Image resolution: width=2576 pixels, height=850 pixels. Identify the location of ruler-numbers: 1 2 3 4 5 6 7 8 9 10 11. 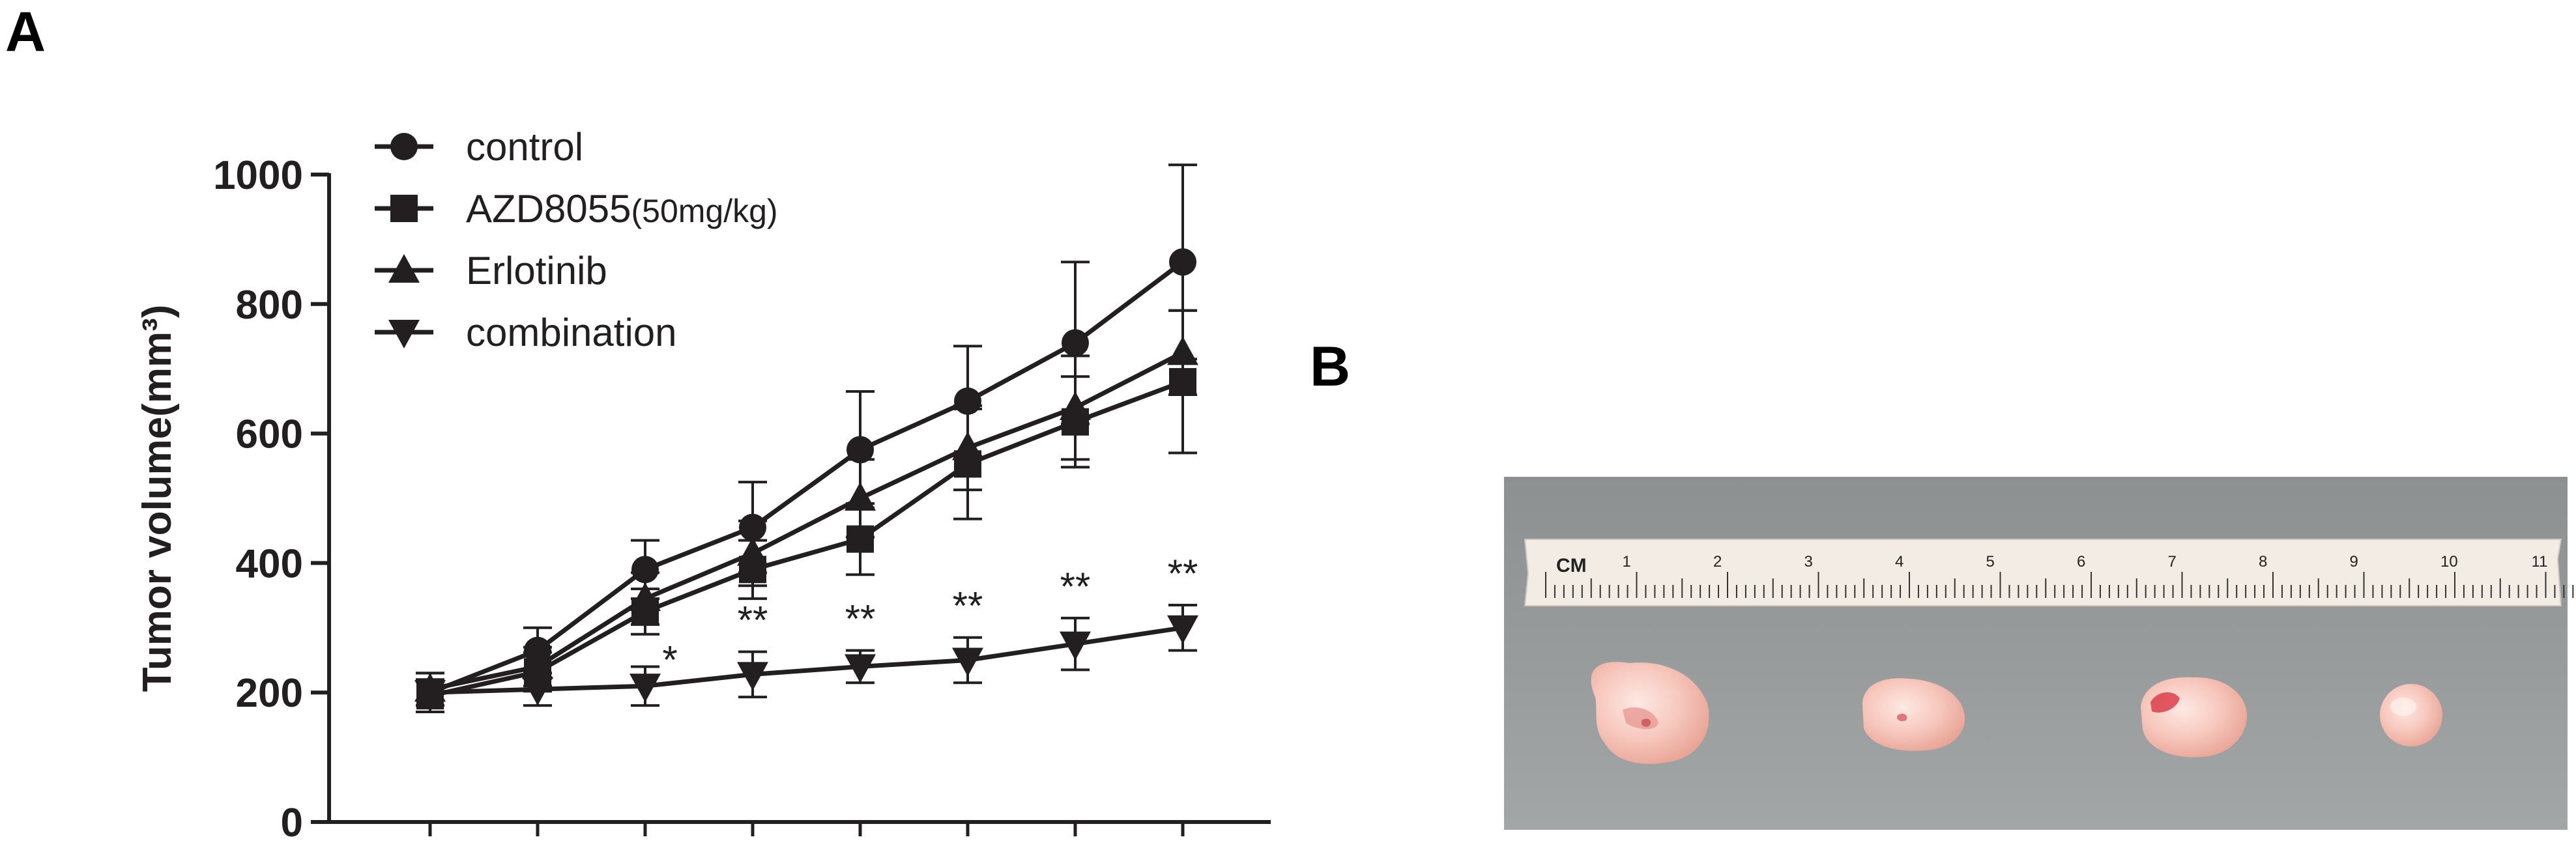
(2085, 562).